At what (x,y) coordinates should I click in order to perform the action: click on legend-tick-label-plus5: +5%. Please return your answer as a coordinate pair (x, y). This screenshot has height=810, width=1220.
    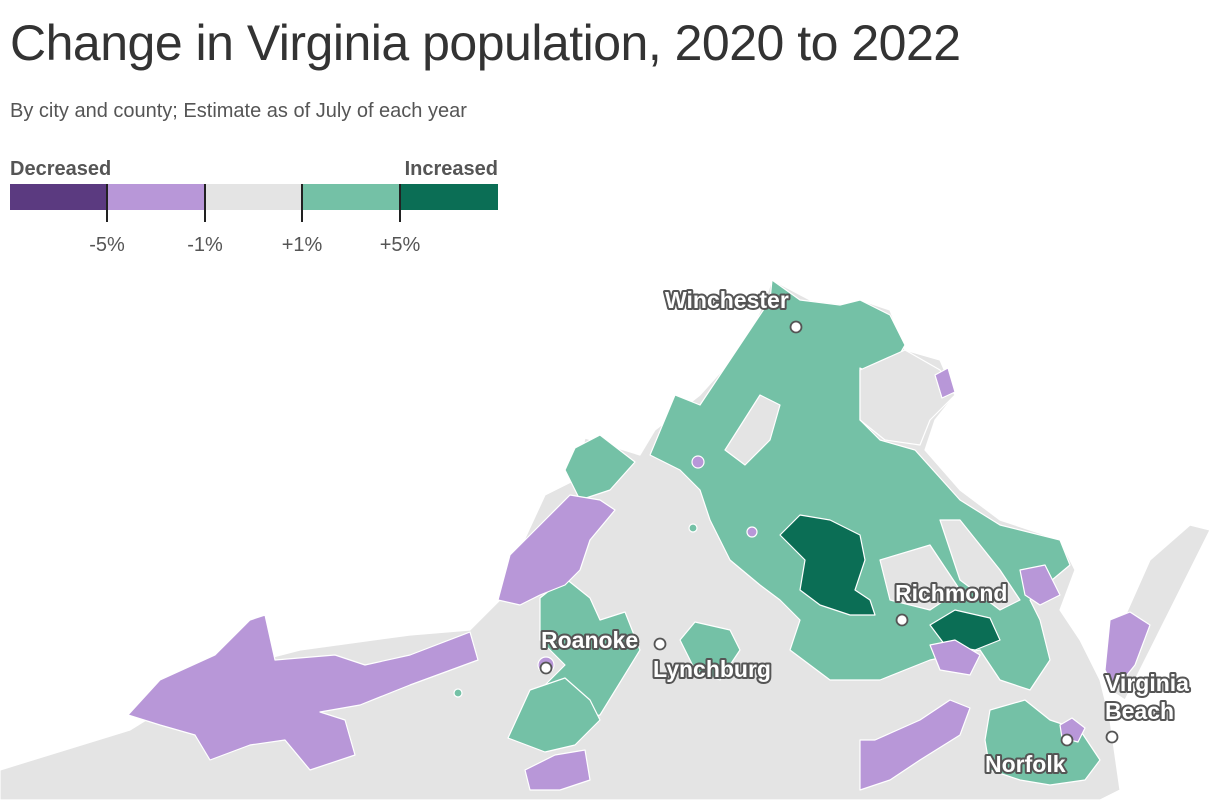
    Looking at the image, I should click on (400, 245).